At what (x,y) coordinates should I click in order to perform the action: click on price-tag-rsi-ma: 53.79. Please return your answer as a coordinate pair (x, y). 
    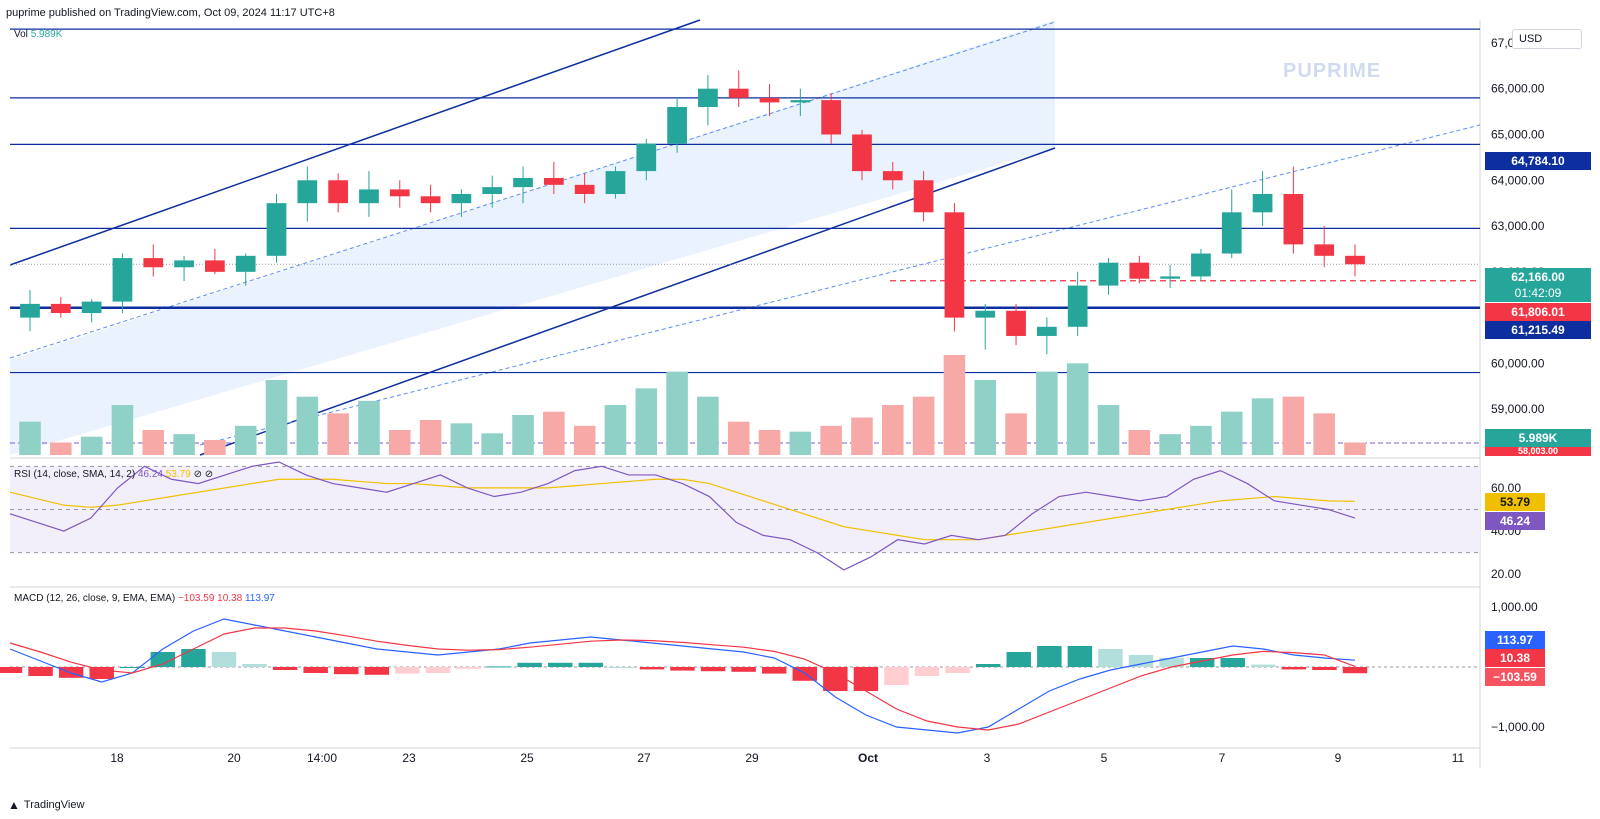
    Looking at the image, I should click on (1515, 502).